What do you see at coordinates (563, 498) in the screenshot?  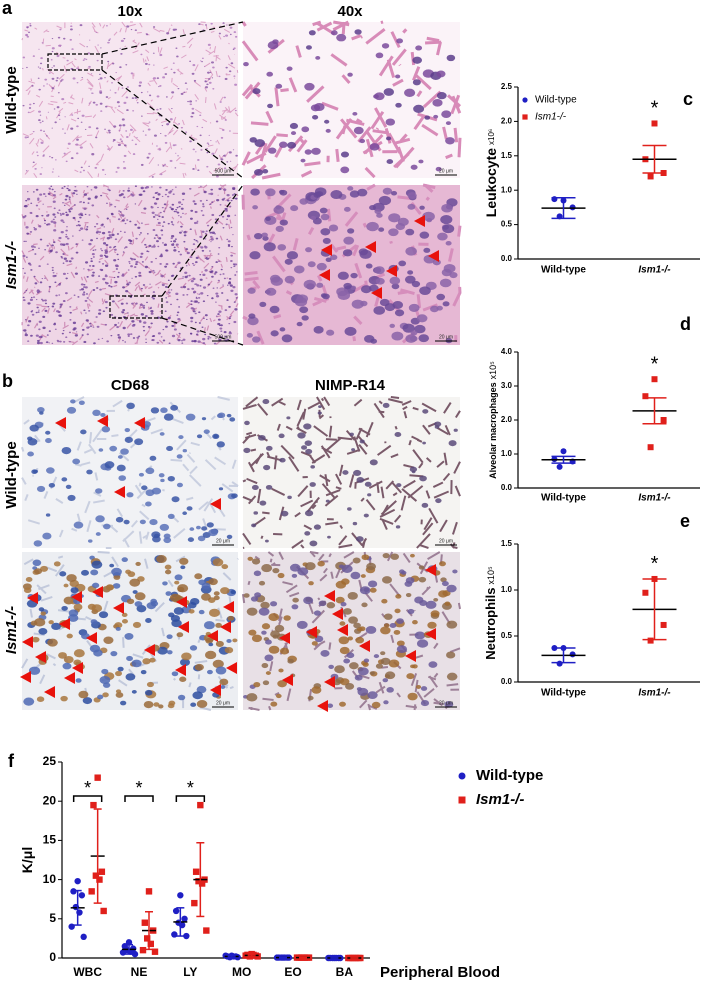 I see `x-tick-label: Wild-type` at bounding box center [563, 498].